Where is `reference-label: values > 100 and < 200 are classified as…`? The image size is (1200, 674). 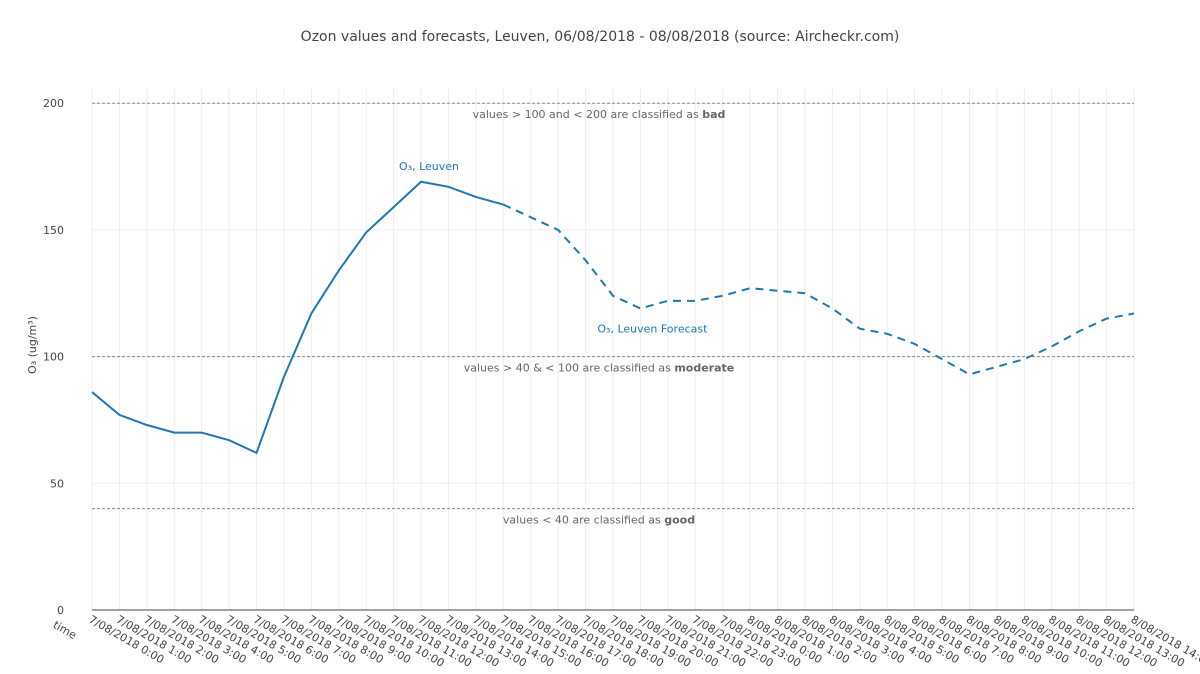
reference-label: values > 100 and < 200 are classified as… is located at coordinates (599, 114).